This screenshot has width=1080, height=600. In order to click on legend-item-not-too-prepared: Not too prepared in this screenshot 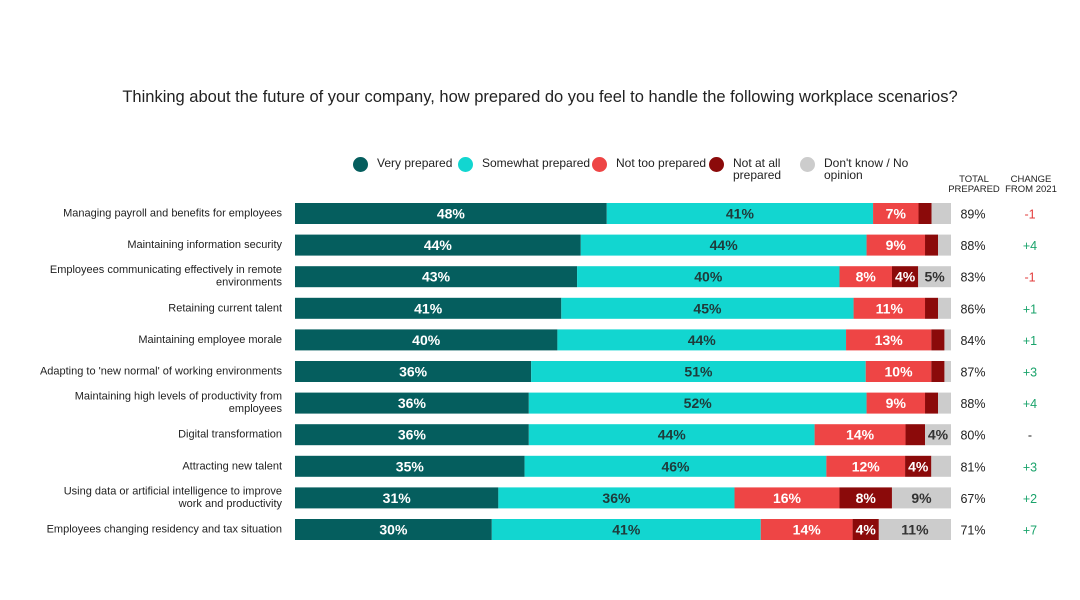, I will do `click(649, 164)`.